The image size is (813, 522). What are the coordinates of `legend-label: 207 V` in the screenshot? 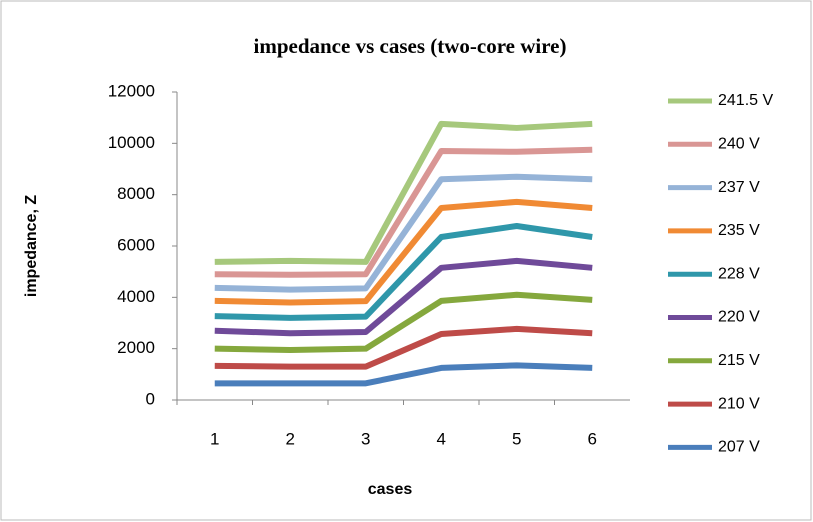 It's located at (739, 447).